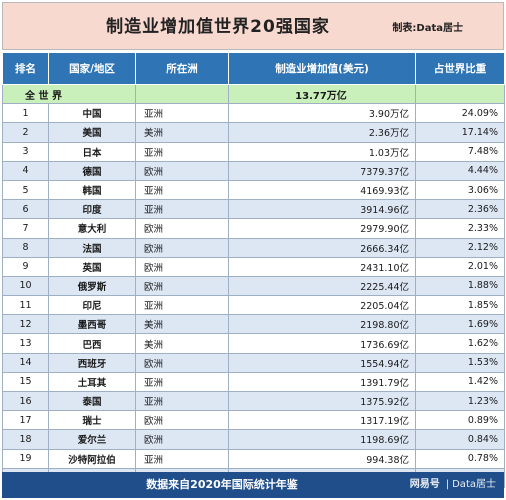  What do you see at coordinates (460, 324) in the screenshot?
I see `share-cell: 1.69%` at bounding box center [460, 324].